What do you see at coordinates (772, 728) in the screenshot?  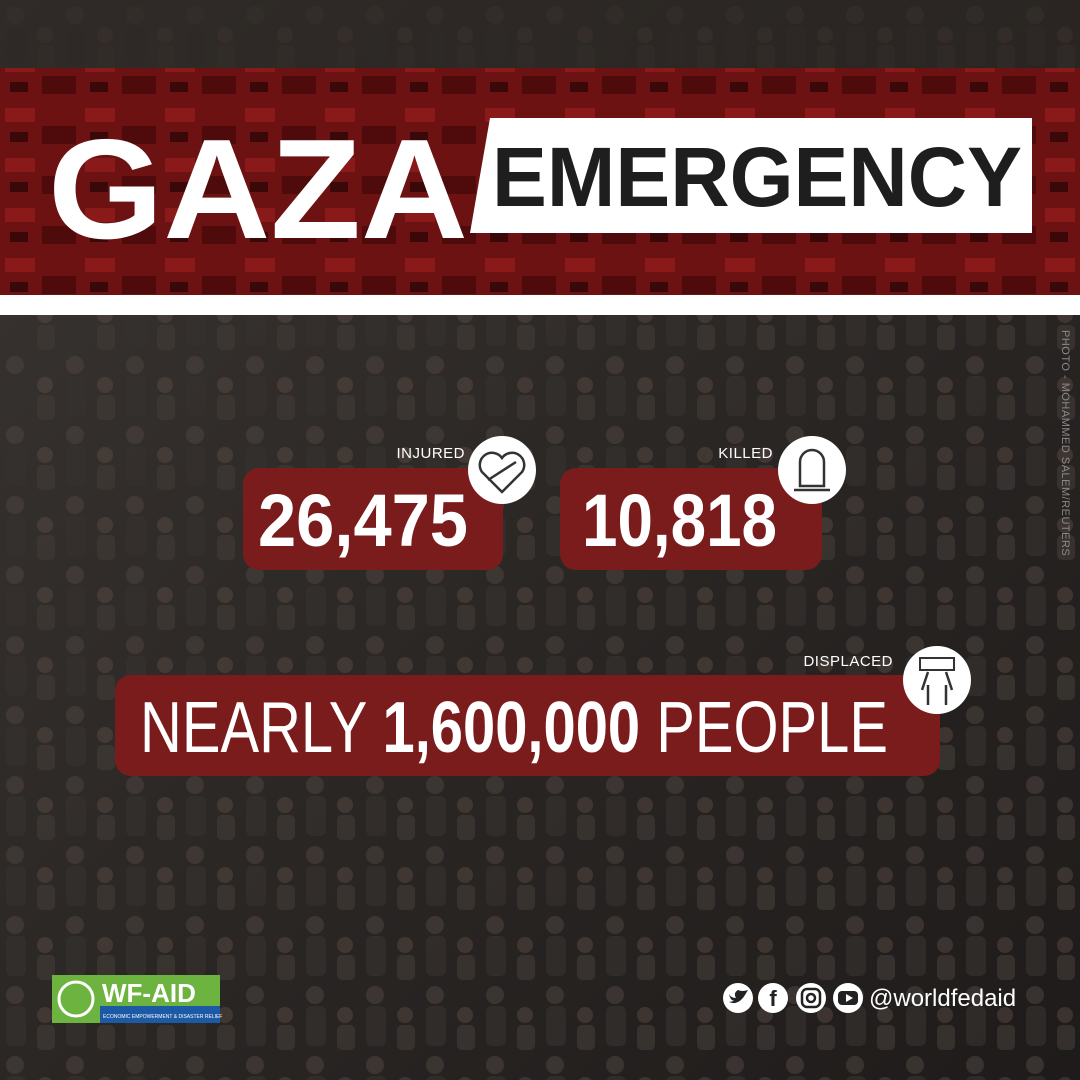 I see `displaced-suffix: PEOPLE` at bounding box center [772, 728].